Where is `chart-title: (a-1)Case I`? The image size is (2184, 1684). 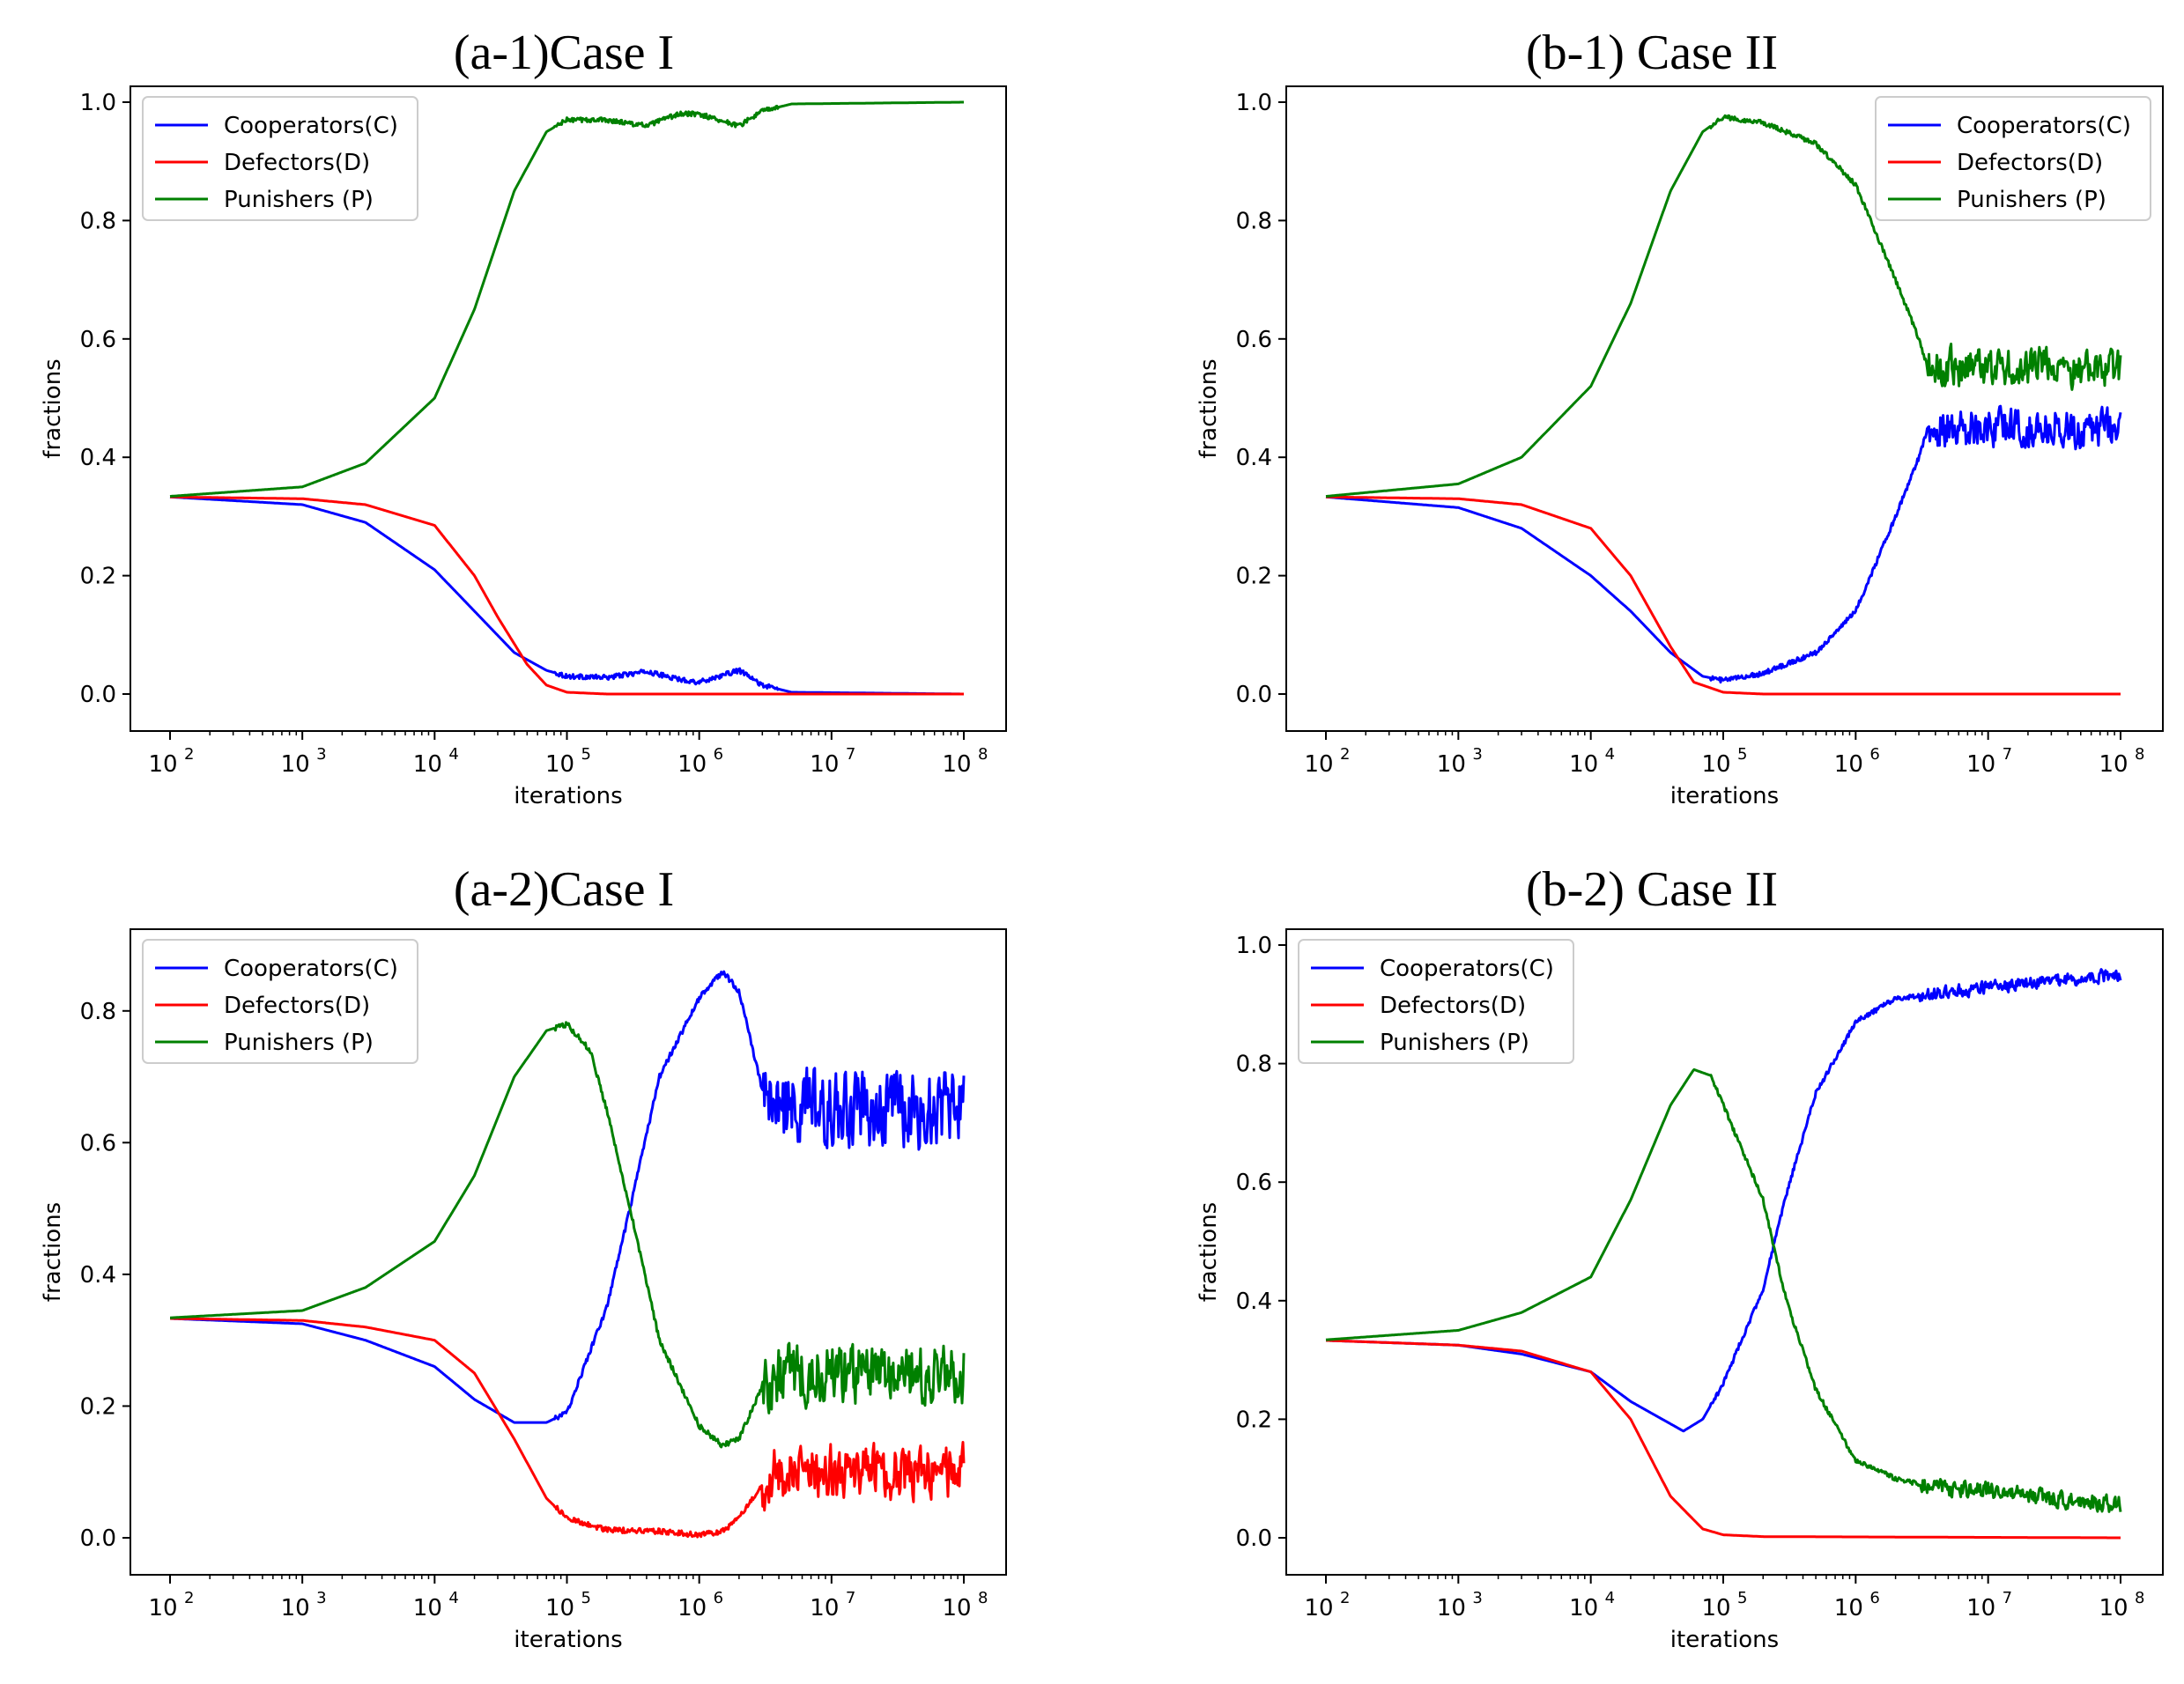
chart-title: (a-1)Case I is located at coordinates (564, 53).